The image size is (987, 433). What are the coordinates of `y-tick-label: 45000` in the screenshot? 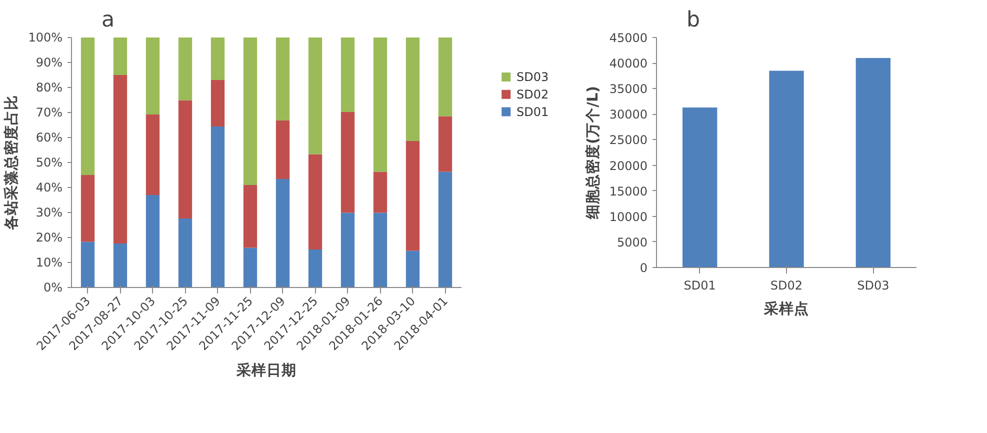 It's located at (628, 38).